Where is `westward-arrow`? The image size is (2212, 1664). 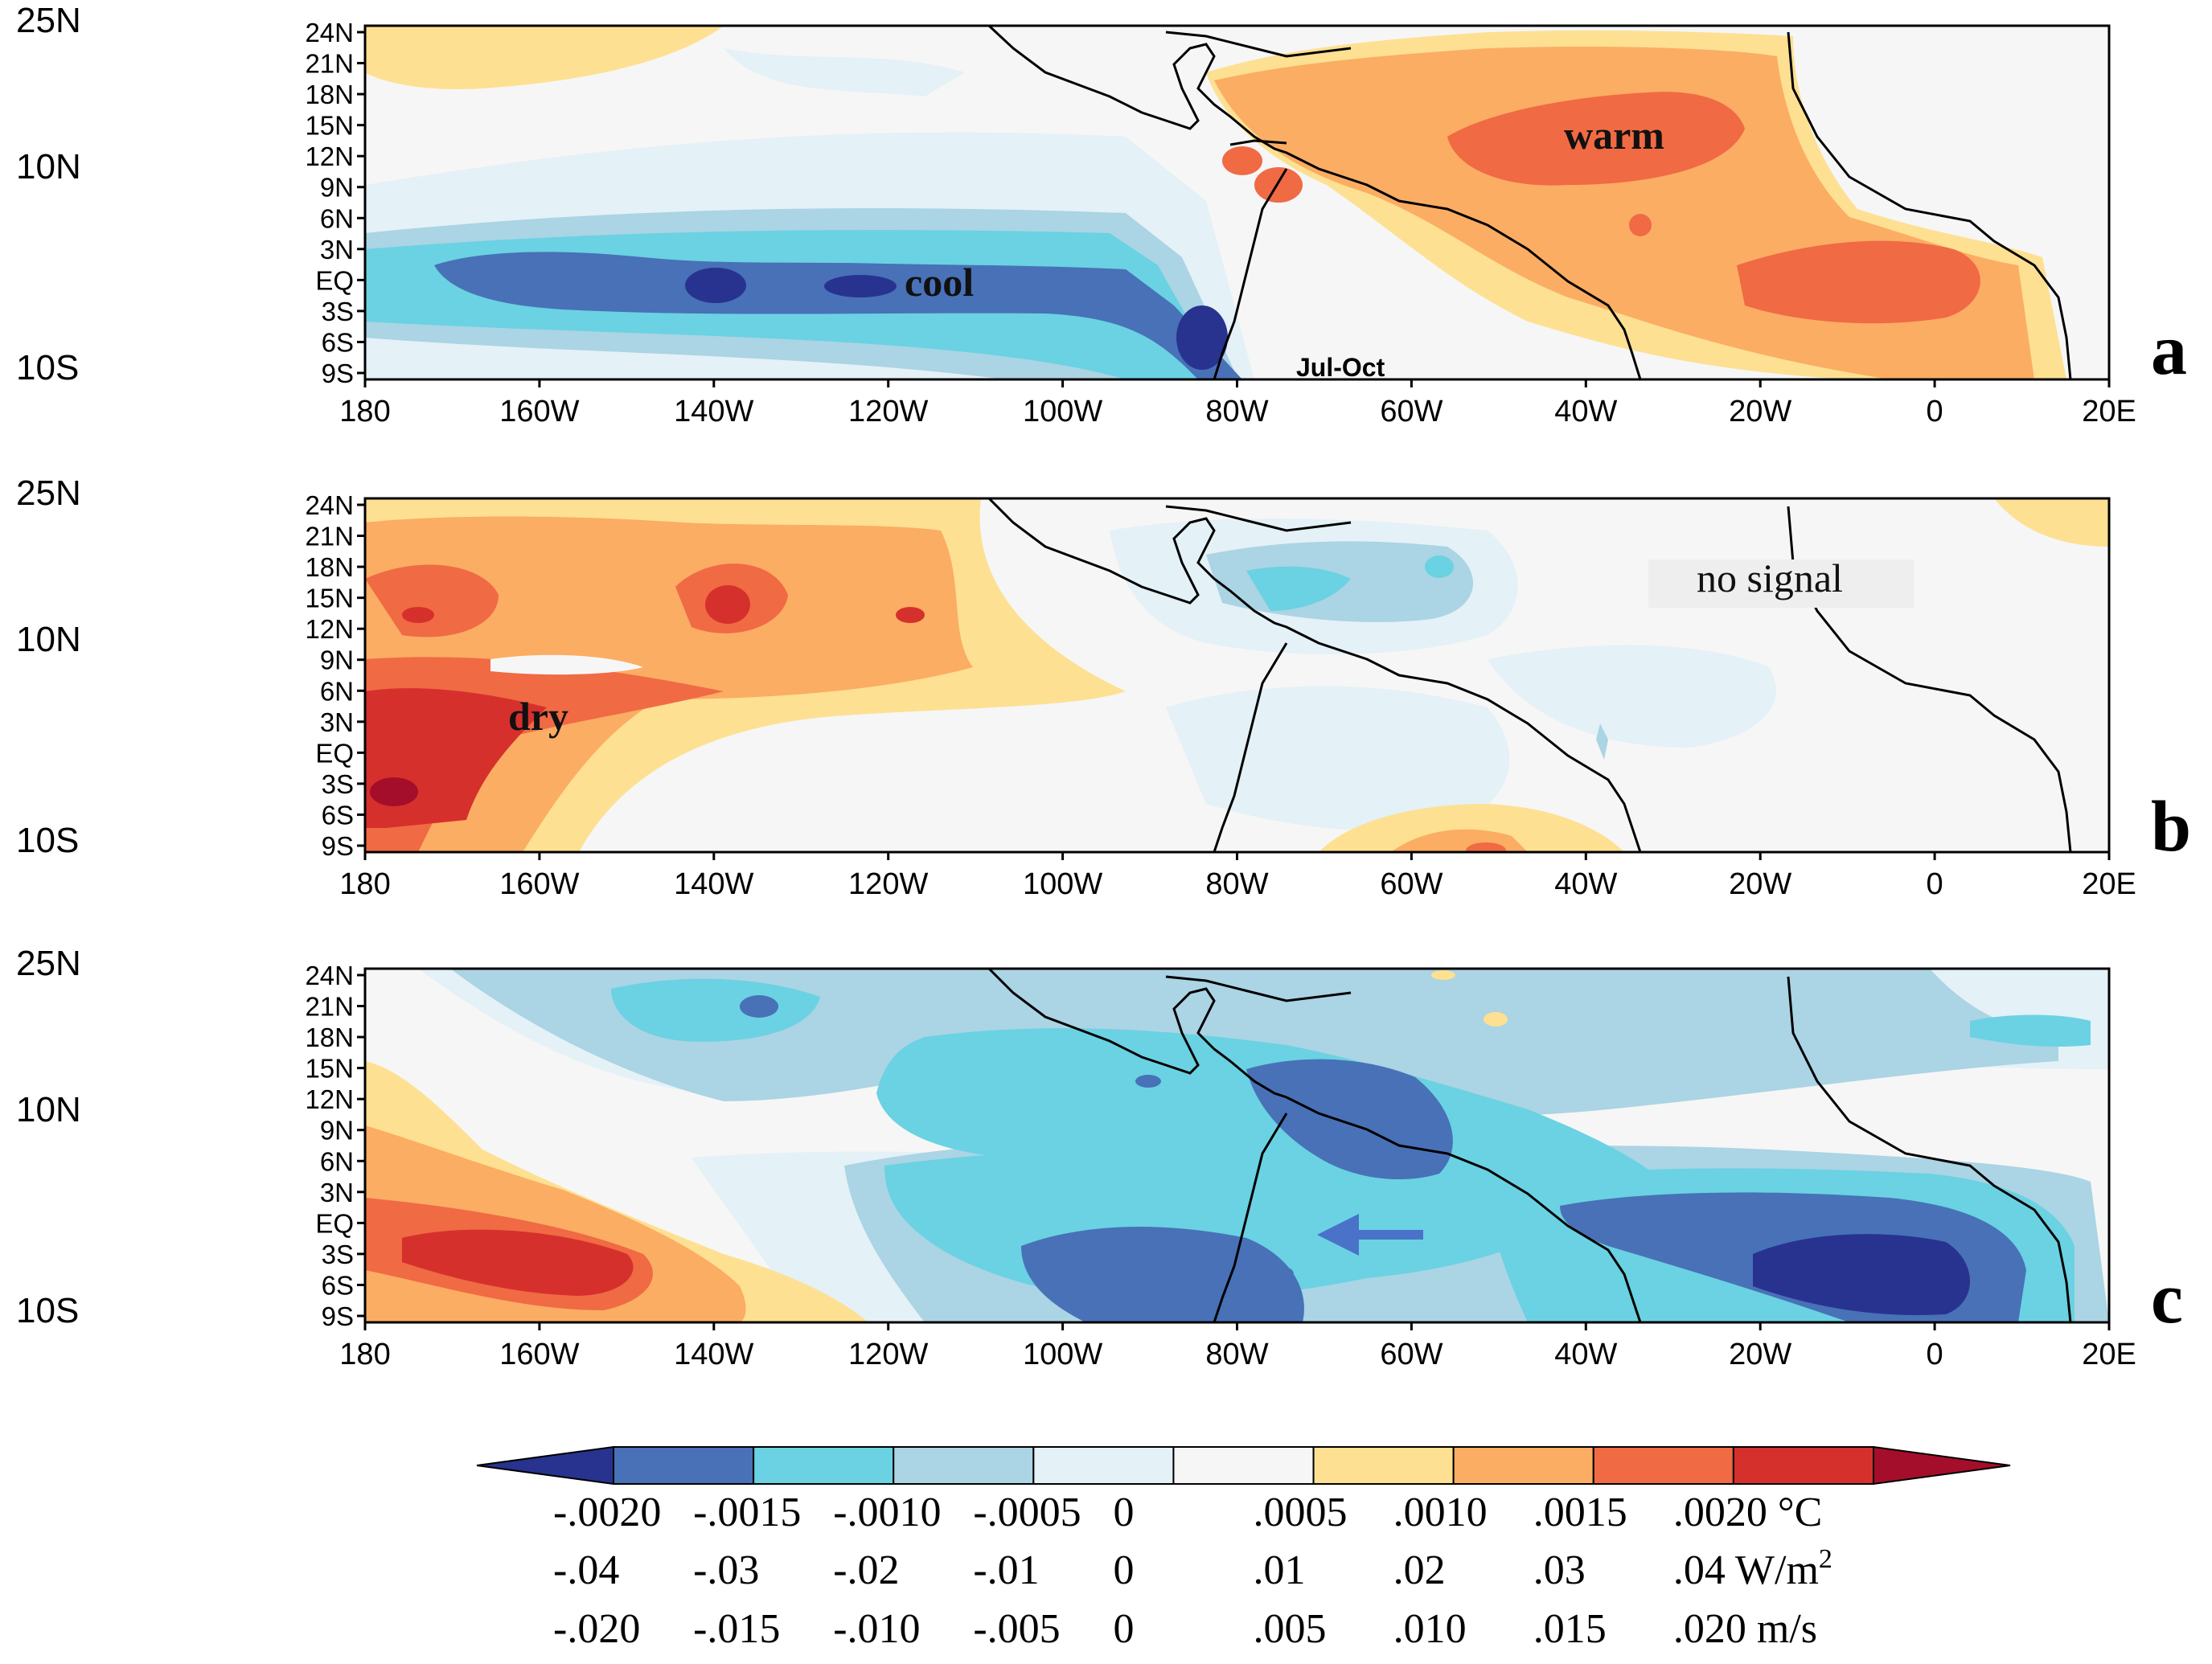 westward-arrow is located at coordinates (1370, 1235).